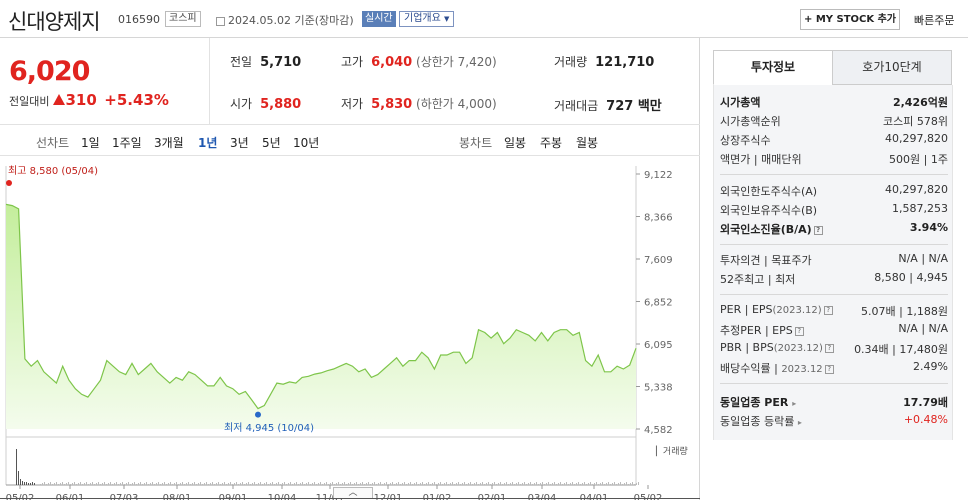 The height and width of the screenshot is (500, 968). Describe the element at coordinates (608, 104) in the screenshot. I see `trade-amount: 거래대금 727 백만` at that location.